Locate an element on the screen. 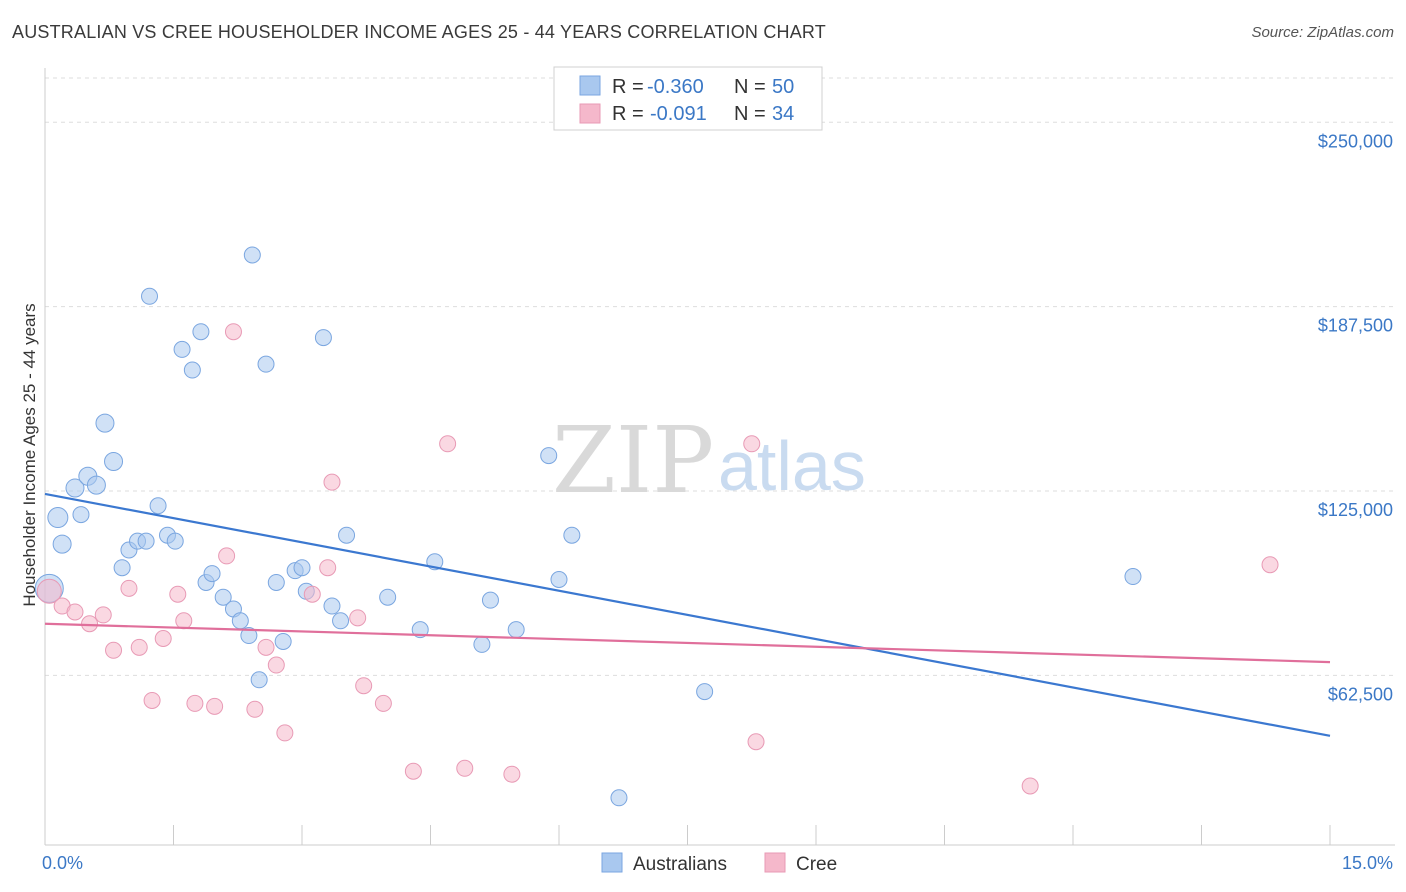 This screenshot has width=1406, height=892. legend-n-value-cree: 34 is located at coordinates (783, 114).